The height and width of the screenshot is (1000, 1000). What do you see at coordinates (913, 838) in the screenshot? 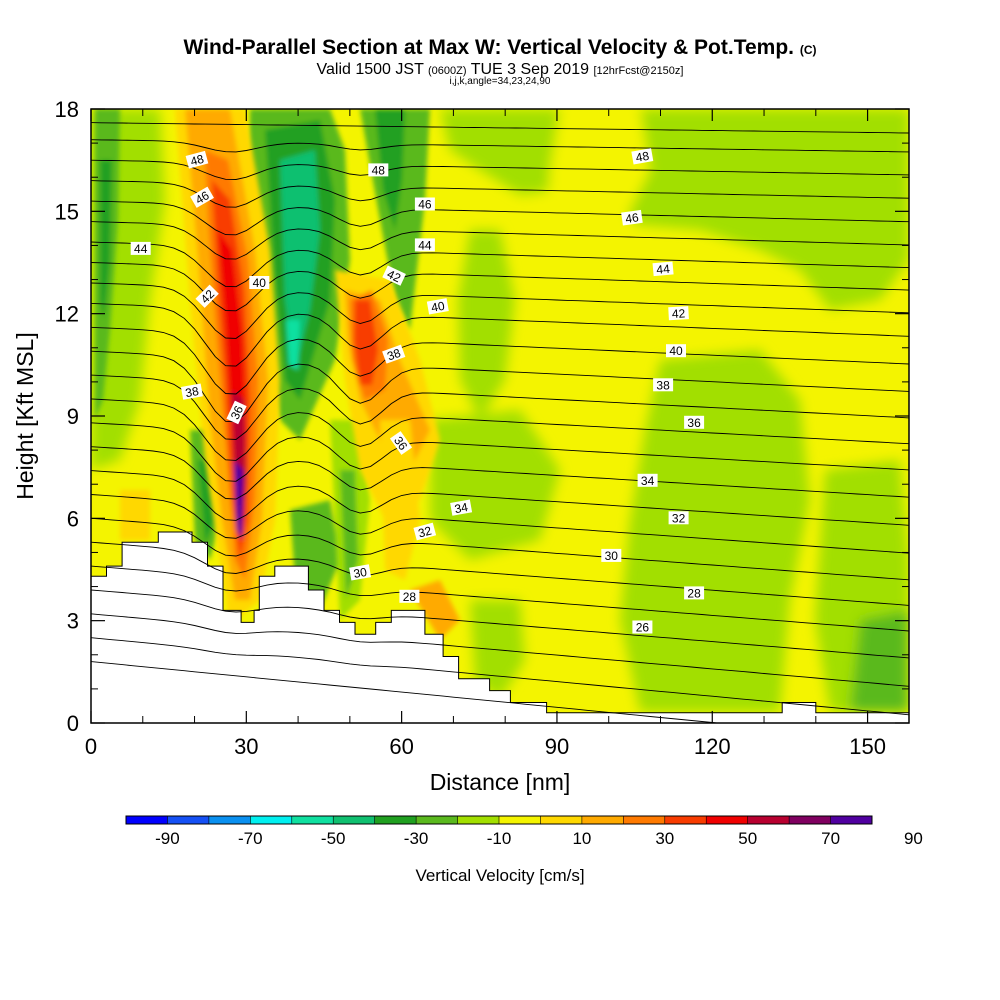
I see `colorbar-tick-label: 90` at bounding box center [913, 838].